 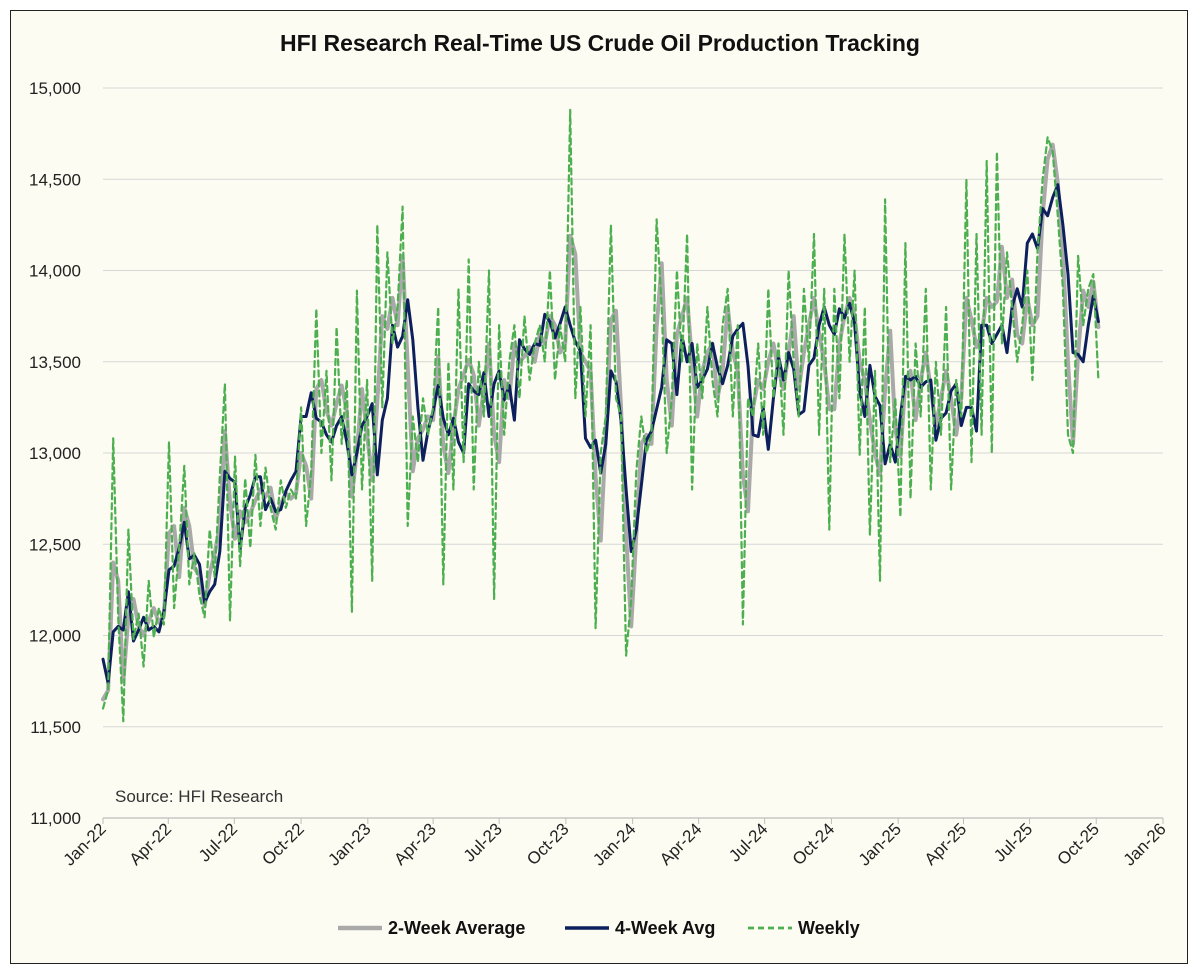 I want to click on x-tick-label: Jan-23, so click(x=349, y=844).